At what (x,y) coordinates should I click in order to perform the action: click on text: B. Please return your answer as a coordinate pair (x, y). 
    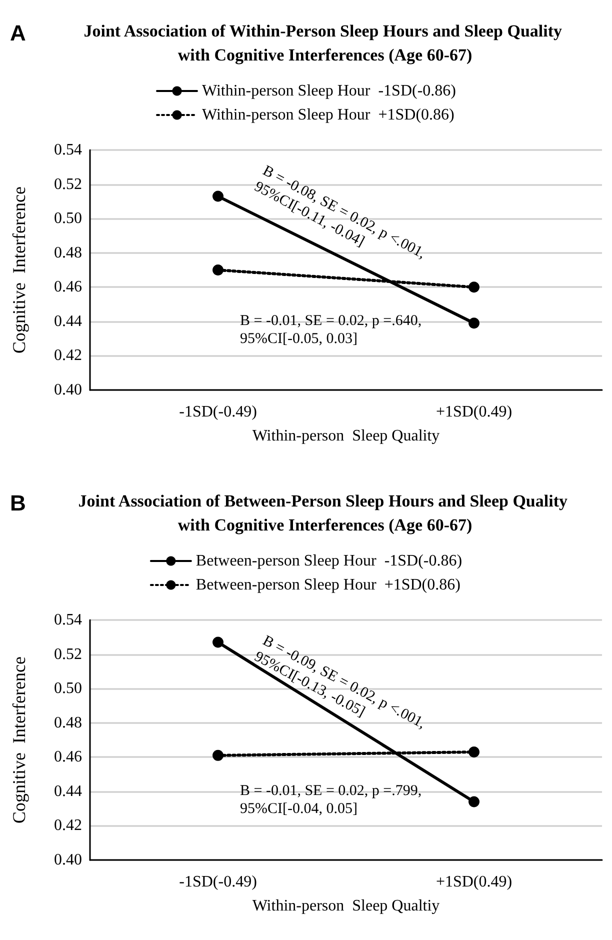
    Looking at the image, I should click on (18, 503).